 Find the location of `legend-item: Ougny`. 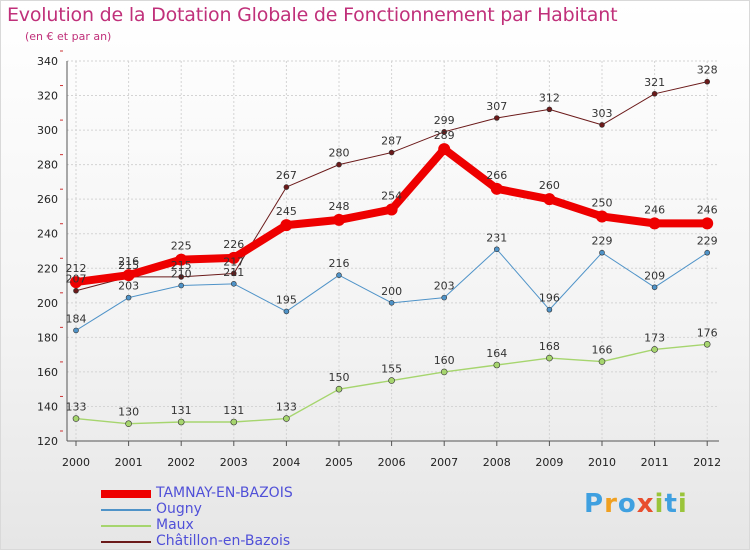

legend-item: Ougny is located at coordinates (231, 509).